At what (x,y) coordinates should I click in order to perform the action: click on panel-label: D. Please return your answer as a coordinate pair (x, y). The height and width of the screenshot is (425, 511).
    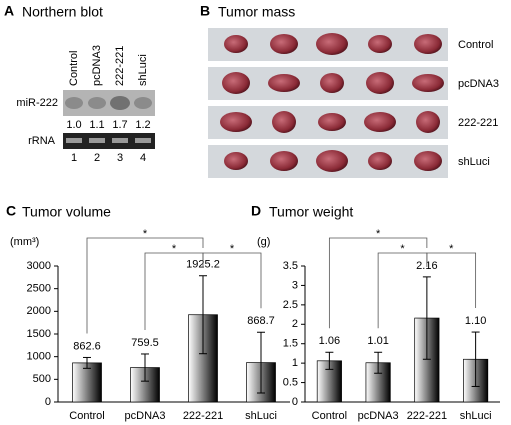
    Looking at the image, I should click on (256, 211).